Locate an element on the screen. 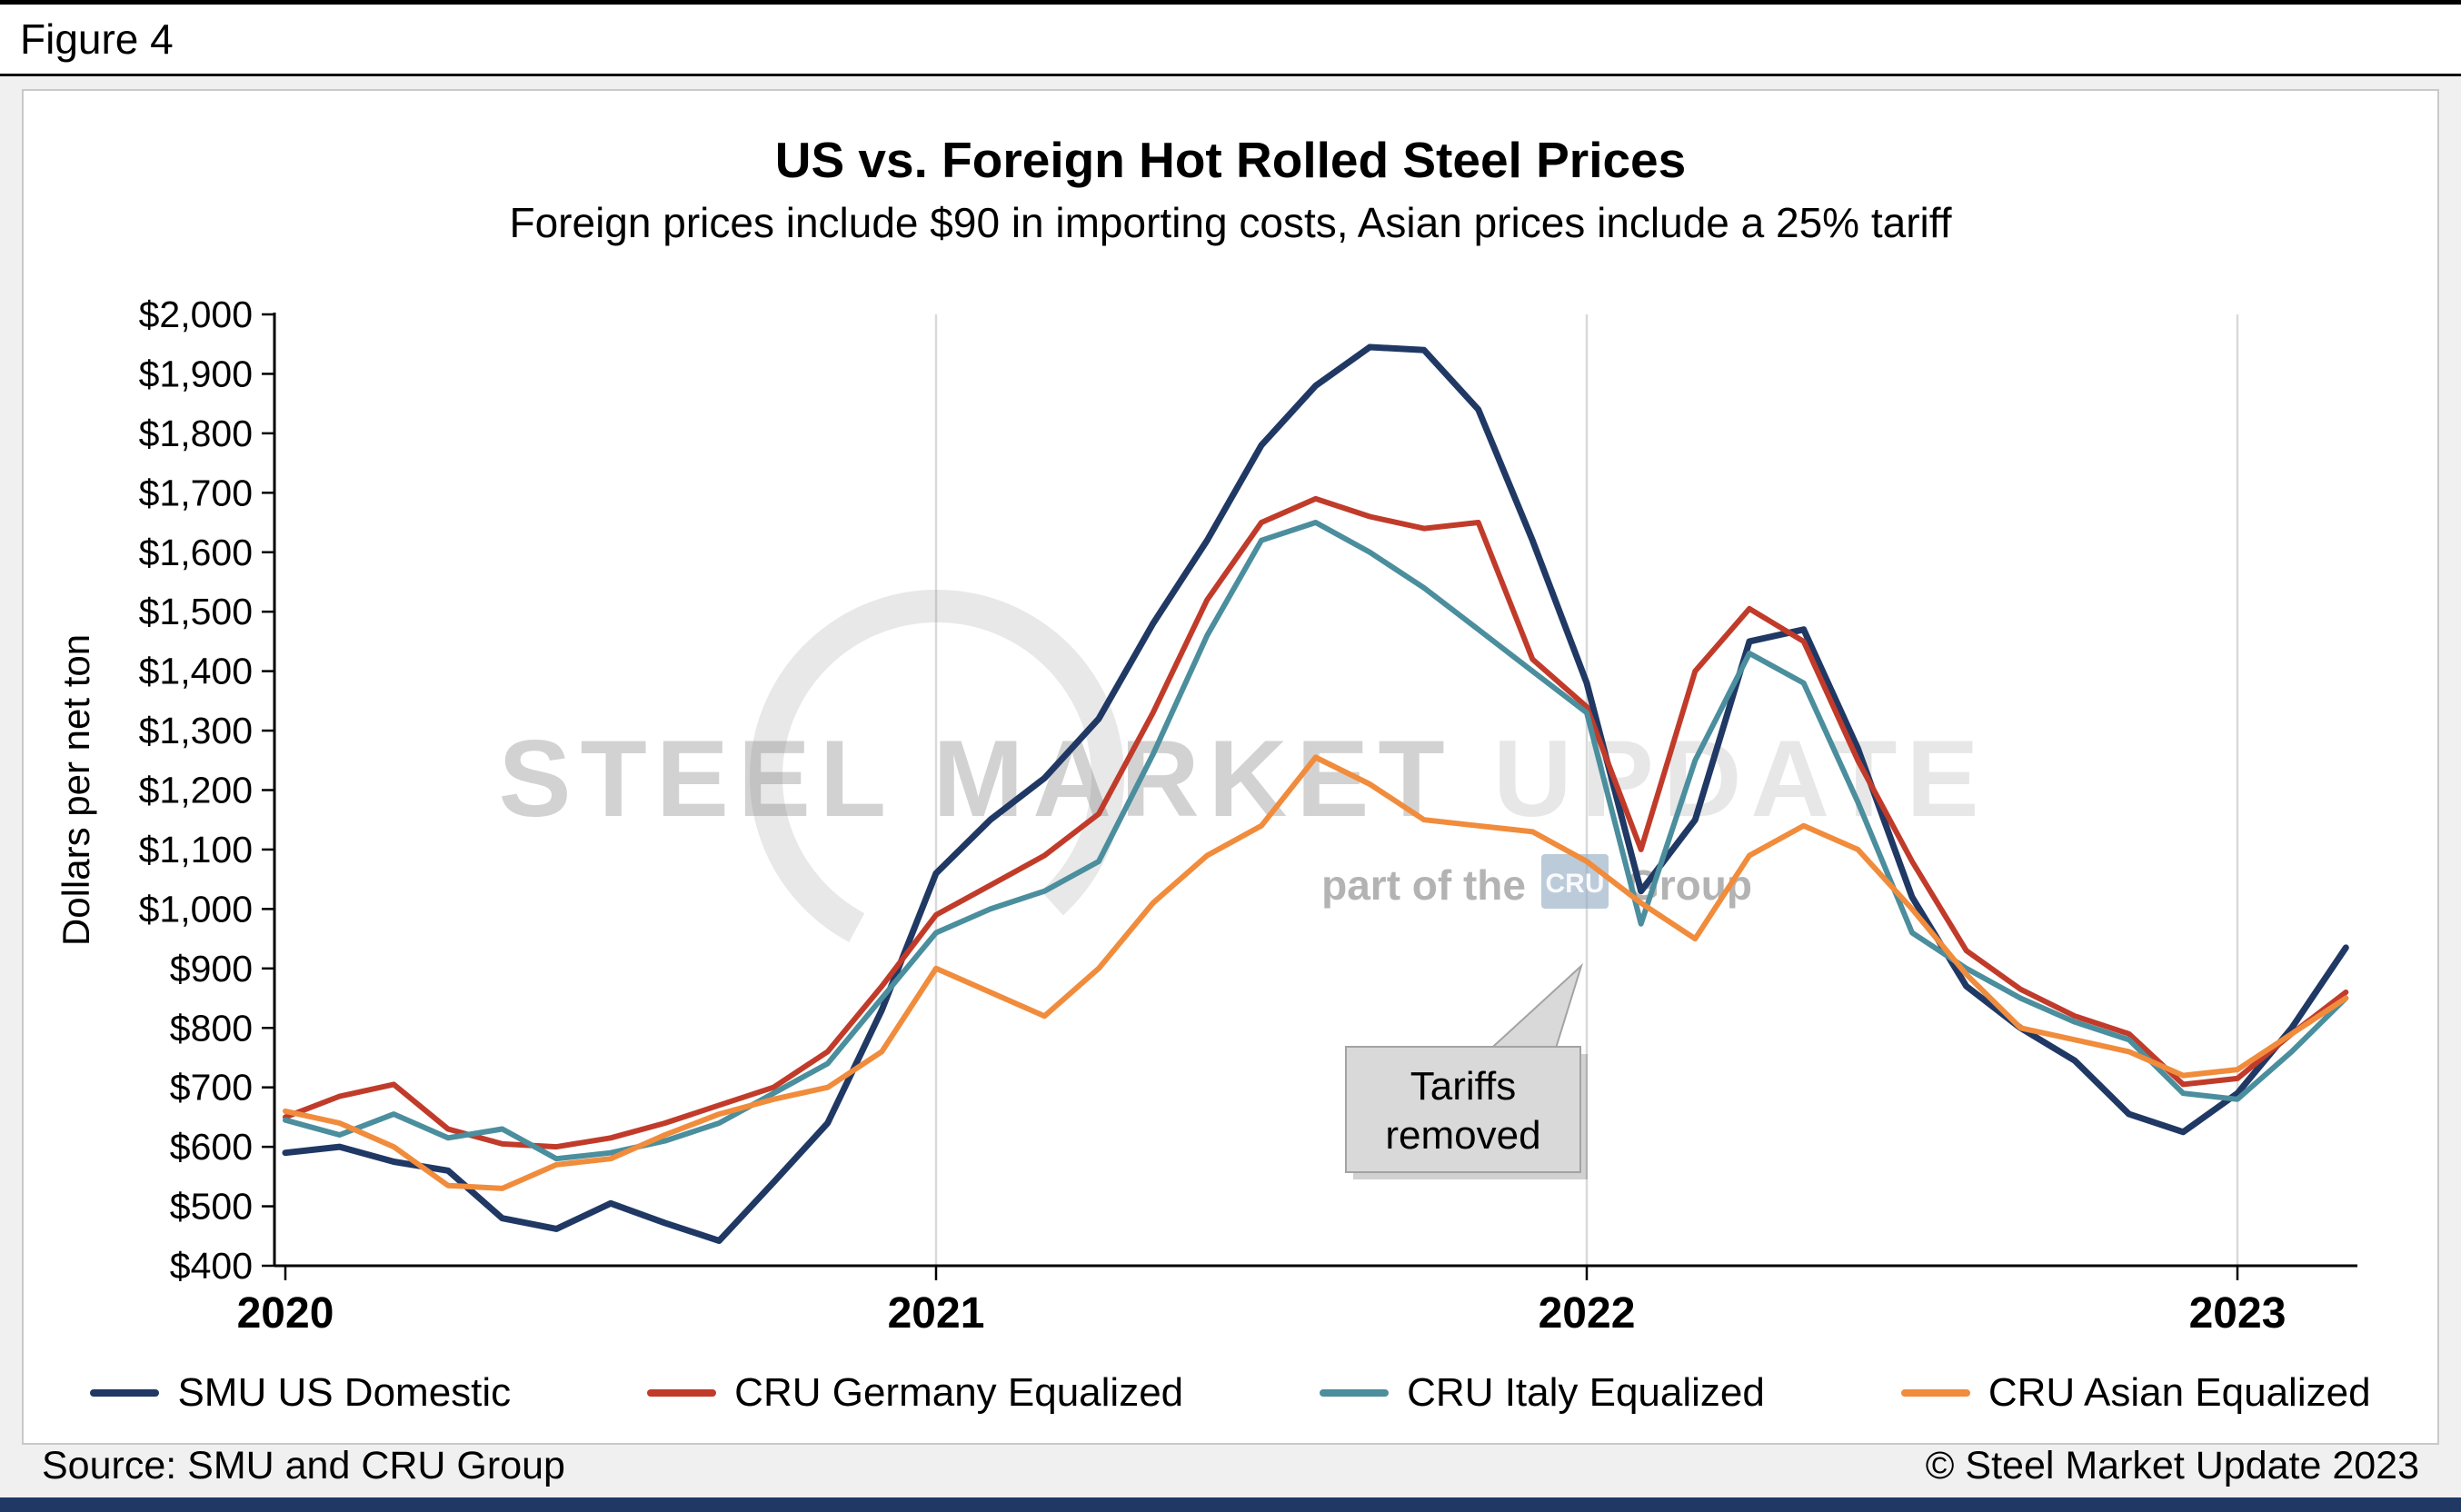  y-tick-label: $700 is located at coordinates (211, 1088).